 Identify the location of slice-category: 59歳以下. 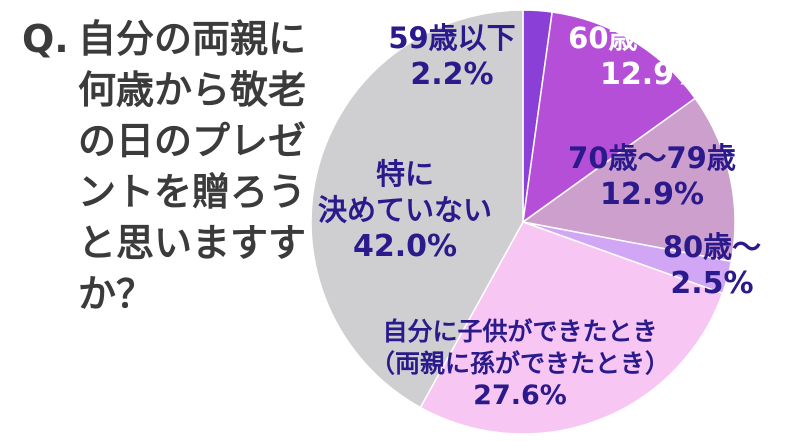
(451, 38).